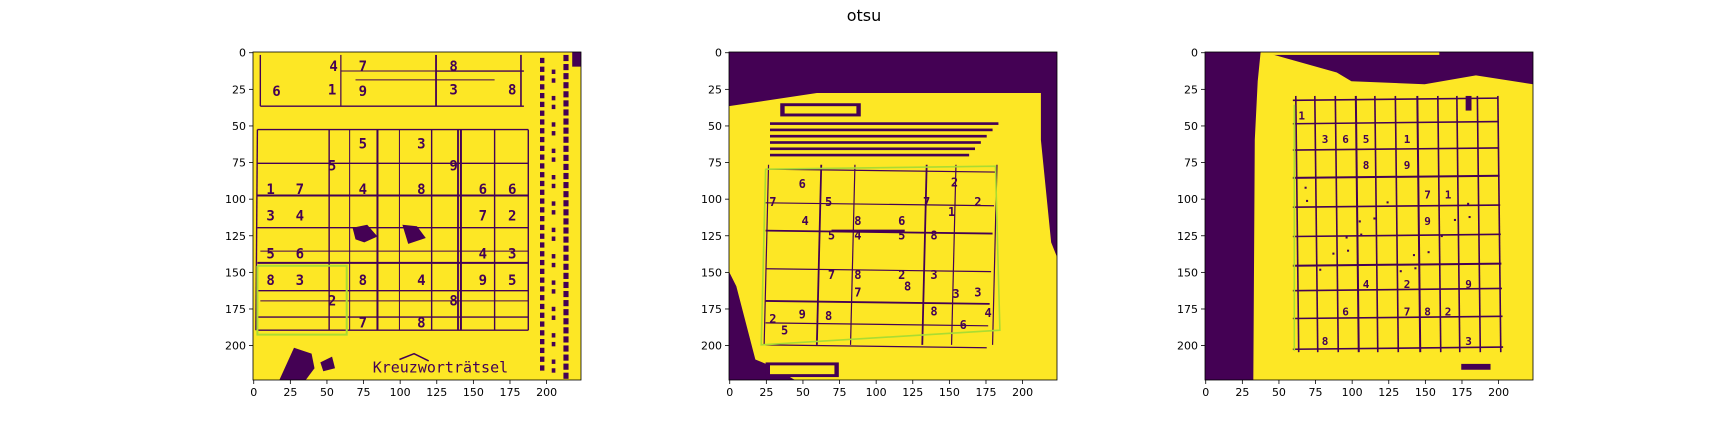 The height and width of the screenshot is (432, 1728). I want to click on x-tick-label: 125, so click(1388, 392).